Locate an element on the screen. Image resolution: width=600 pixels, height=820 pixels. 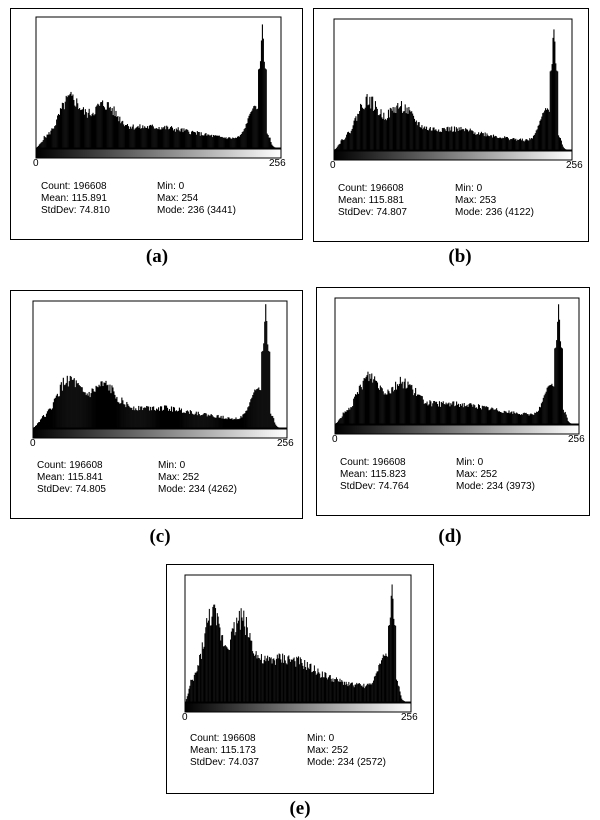
histogram-bars-c is located at coordinates (157, 366).